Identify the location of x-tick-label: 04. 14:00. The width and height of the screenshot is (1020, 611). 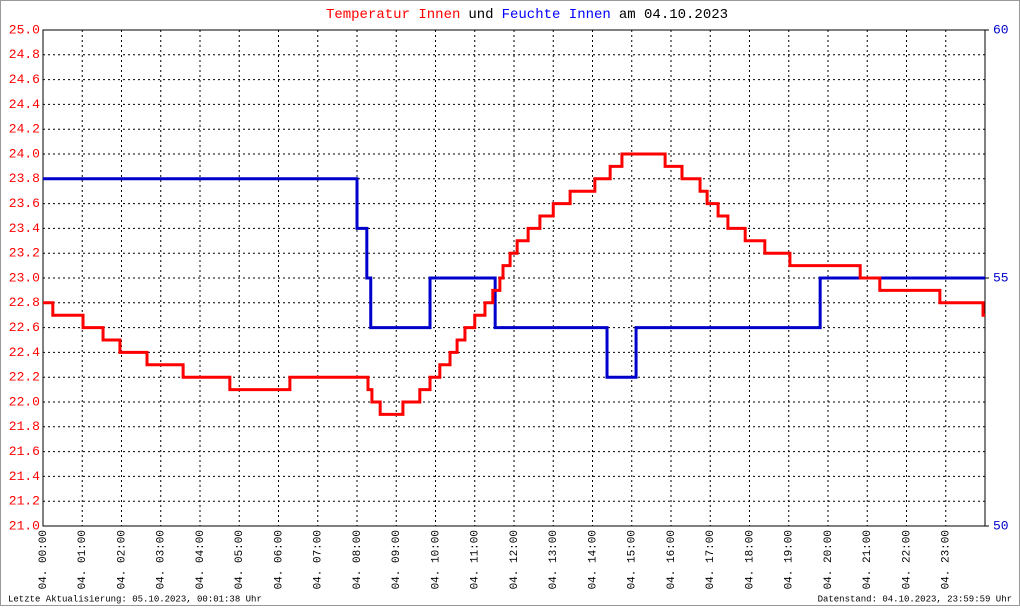
(593, 559).